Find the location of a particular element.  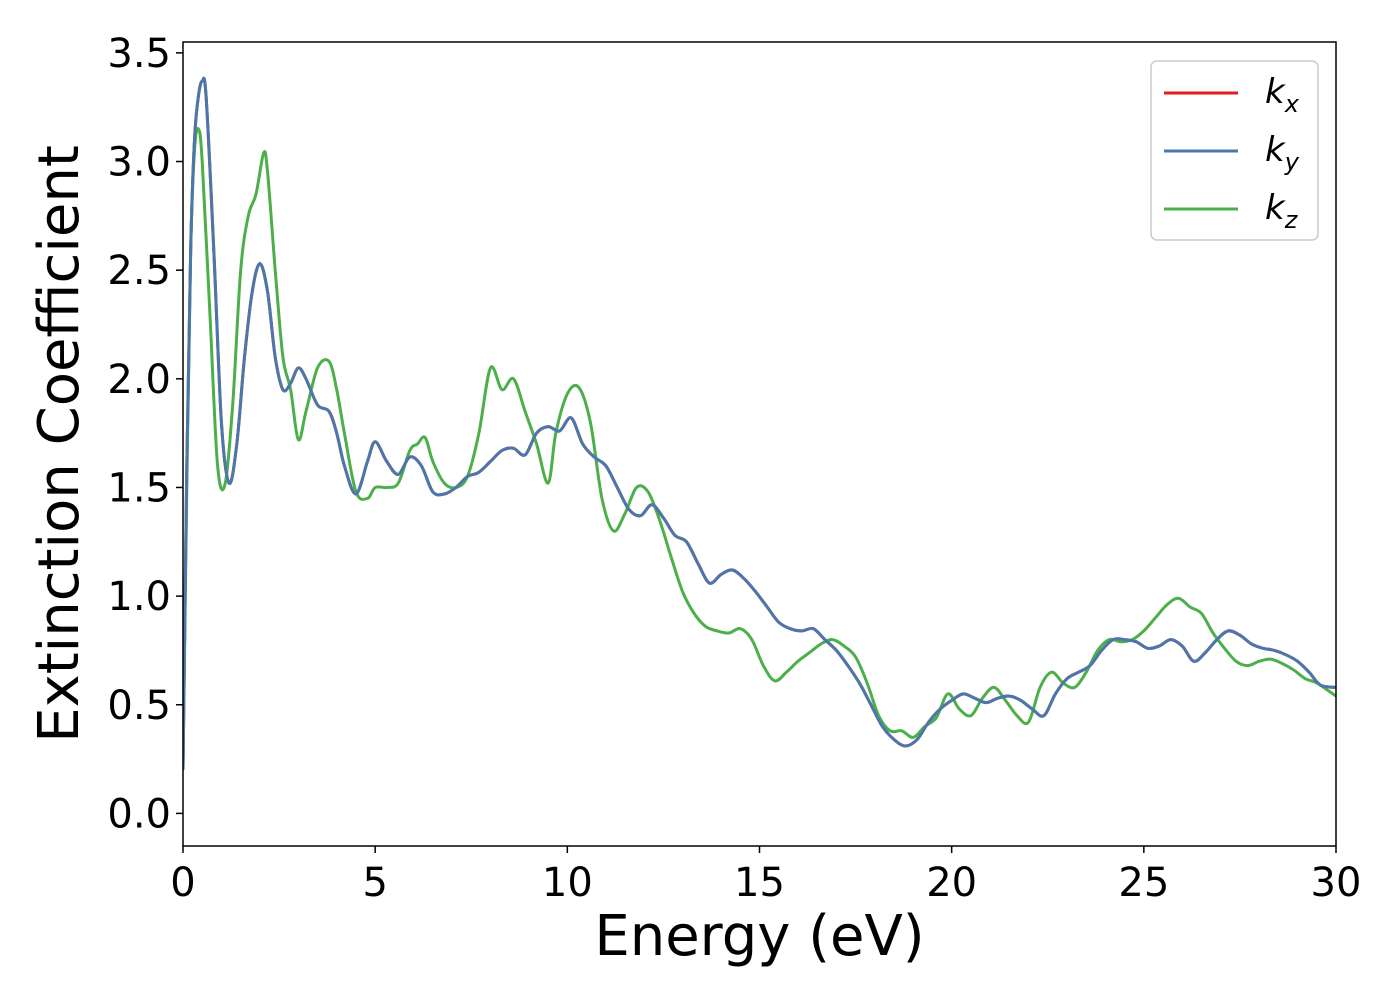

x-tick-label: 5 is located at coordinates (374, 883).